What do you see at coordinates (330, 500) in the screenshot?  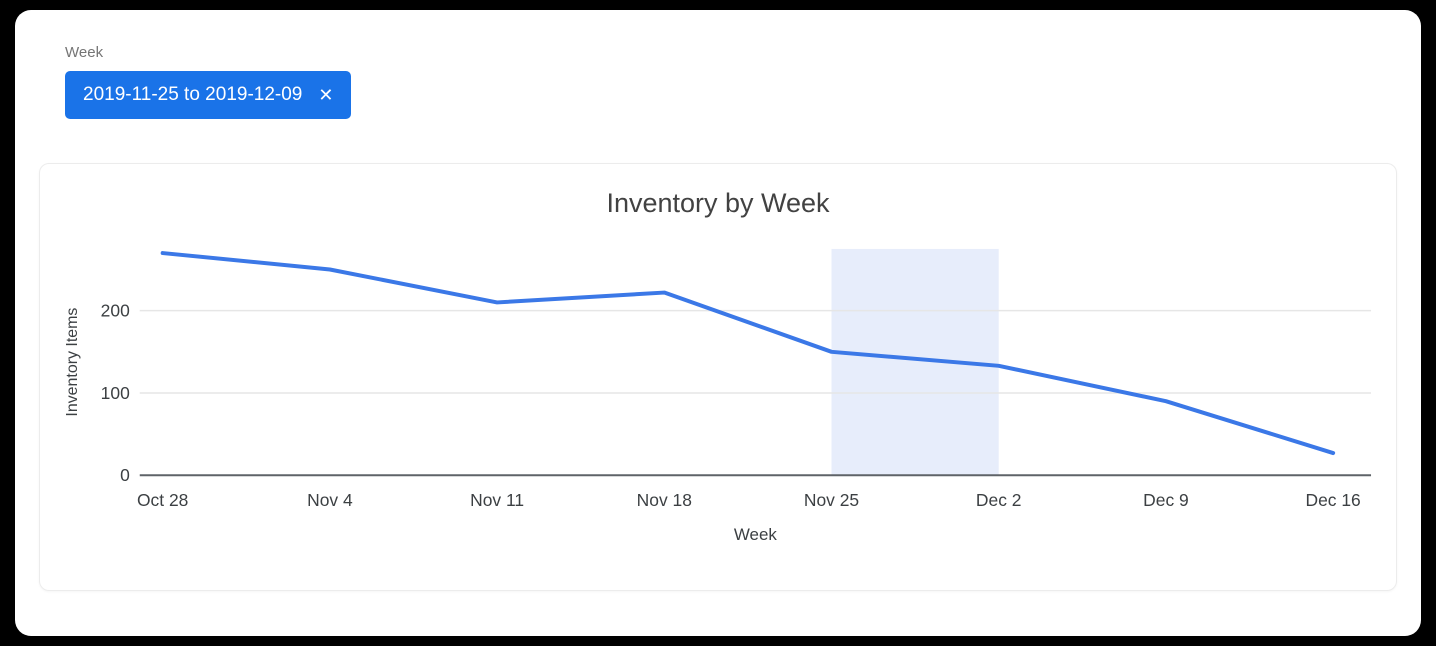 I see `x-tick-label: Nov 4` at bounding box center [330, 500].